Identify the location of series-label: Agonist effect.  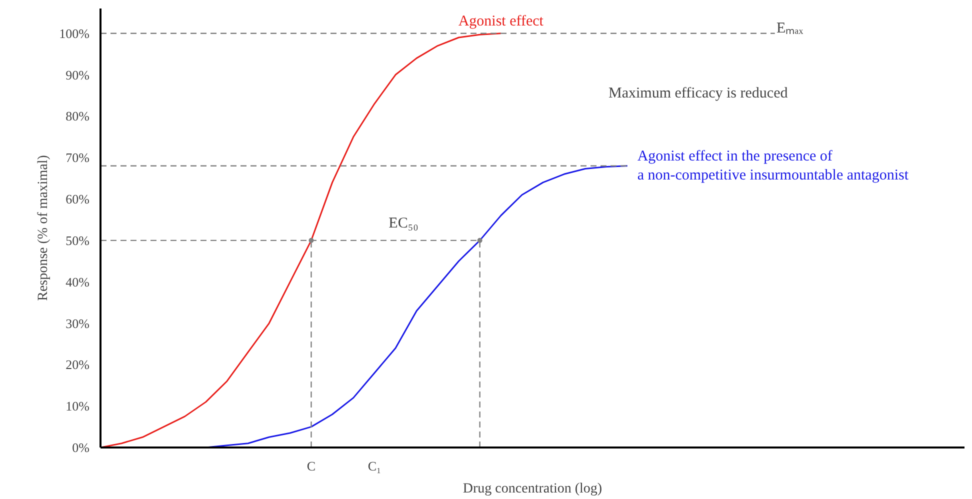
(501, 21).